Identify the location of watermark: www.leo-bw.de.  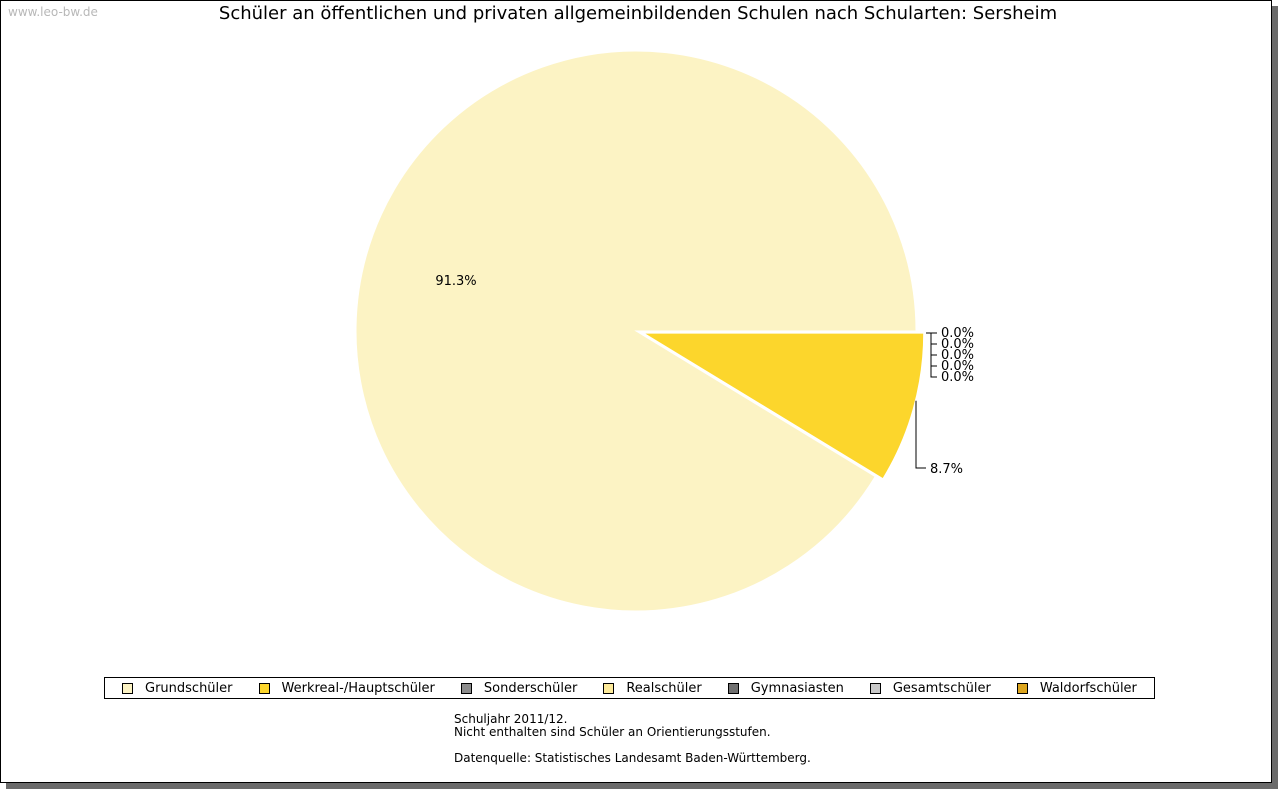
(53, 12).